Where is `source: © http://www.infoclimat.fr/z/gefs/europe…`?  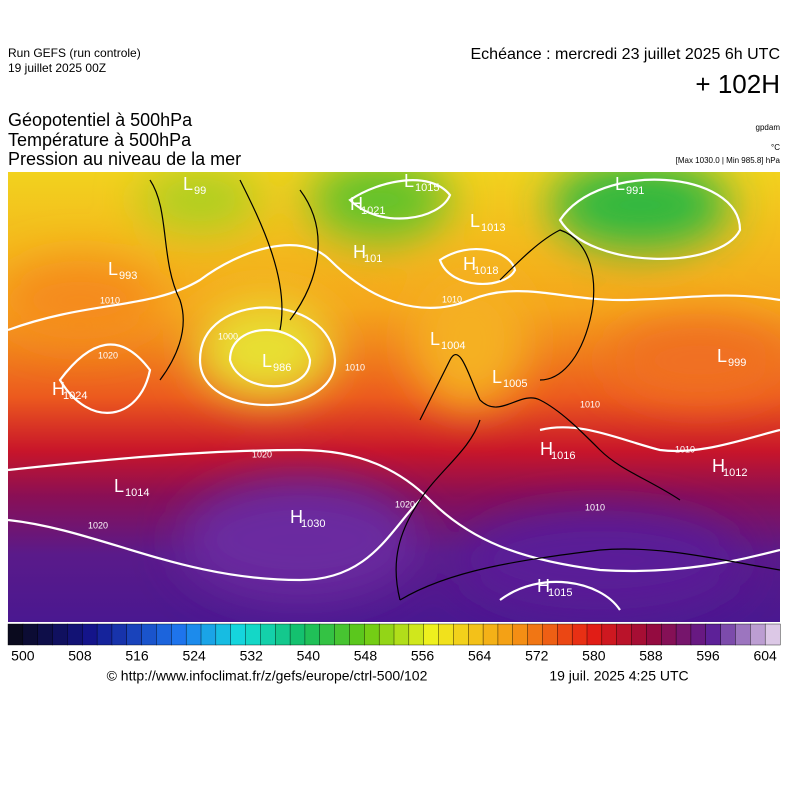 source: © http://www.infoclimat.fr/z/gefs/europe… is located at coordinates (267, 676).